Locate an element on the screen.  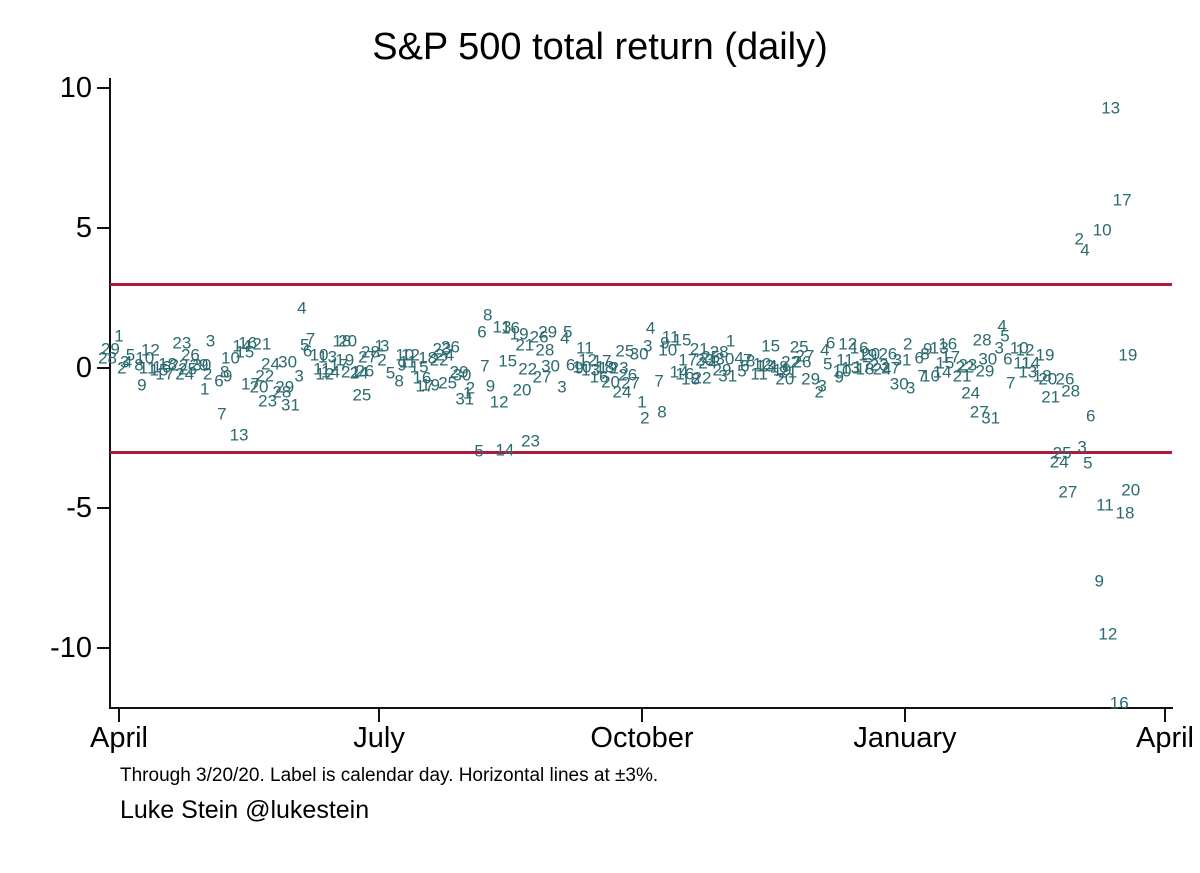
y-axis-line is located at coordinates (110, 393).